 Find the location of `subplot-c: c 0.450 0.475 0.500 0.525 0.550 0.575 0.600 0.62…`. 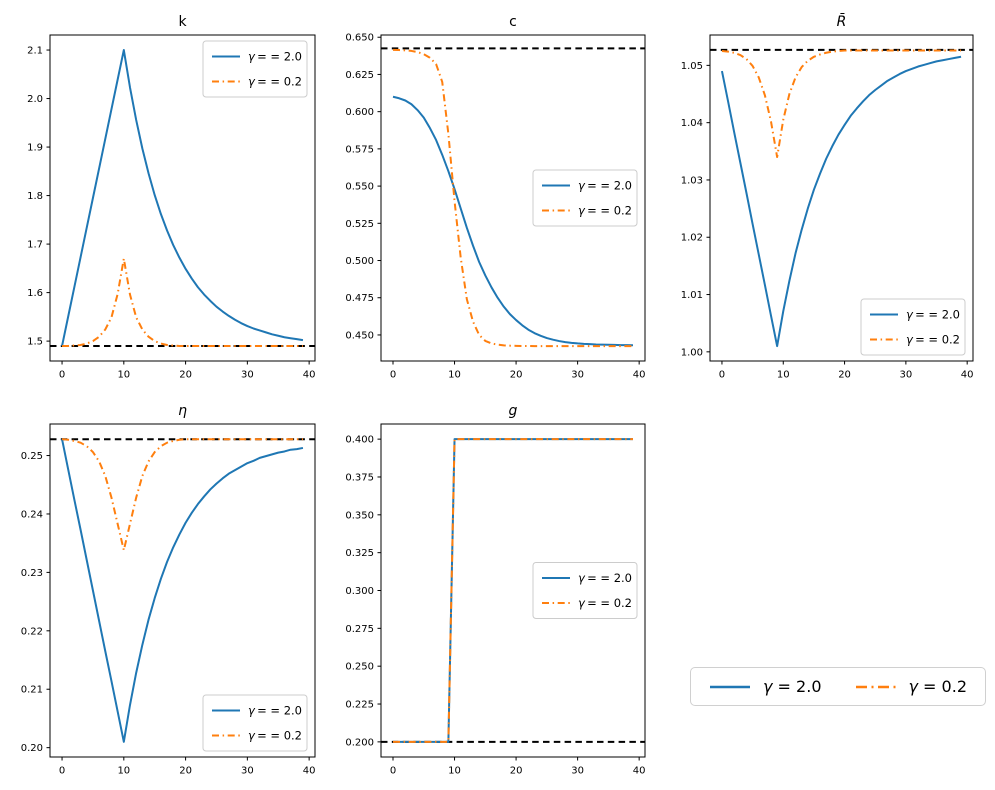

subplot-c: c 0.450 0.475 0.500 0.525 0.550 0.575 0.600 0.62… is located at coordinates (495, 197).